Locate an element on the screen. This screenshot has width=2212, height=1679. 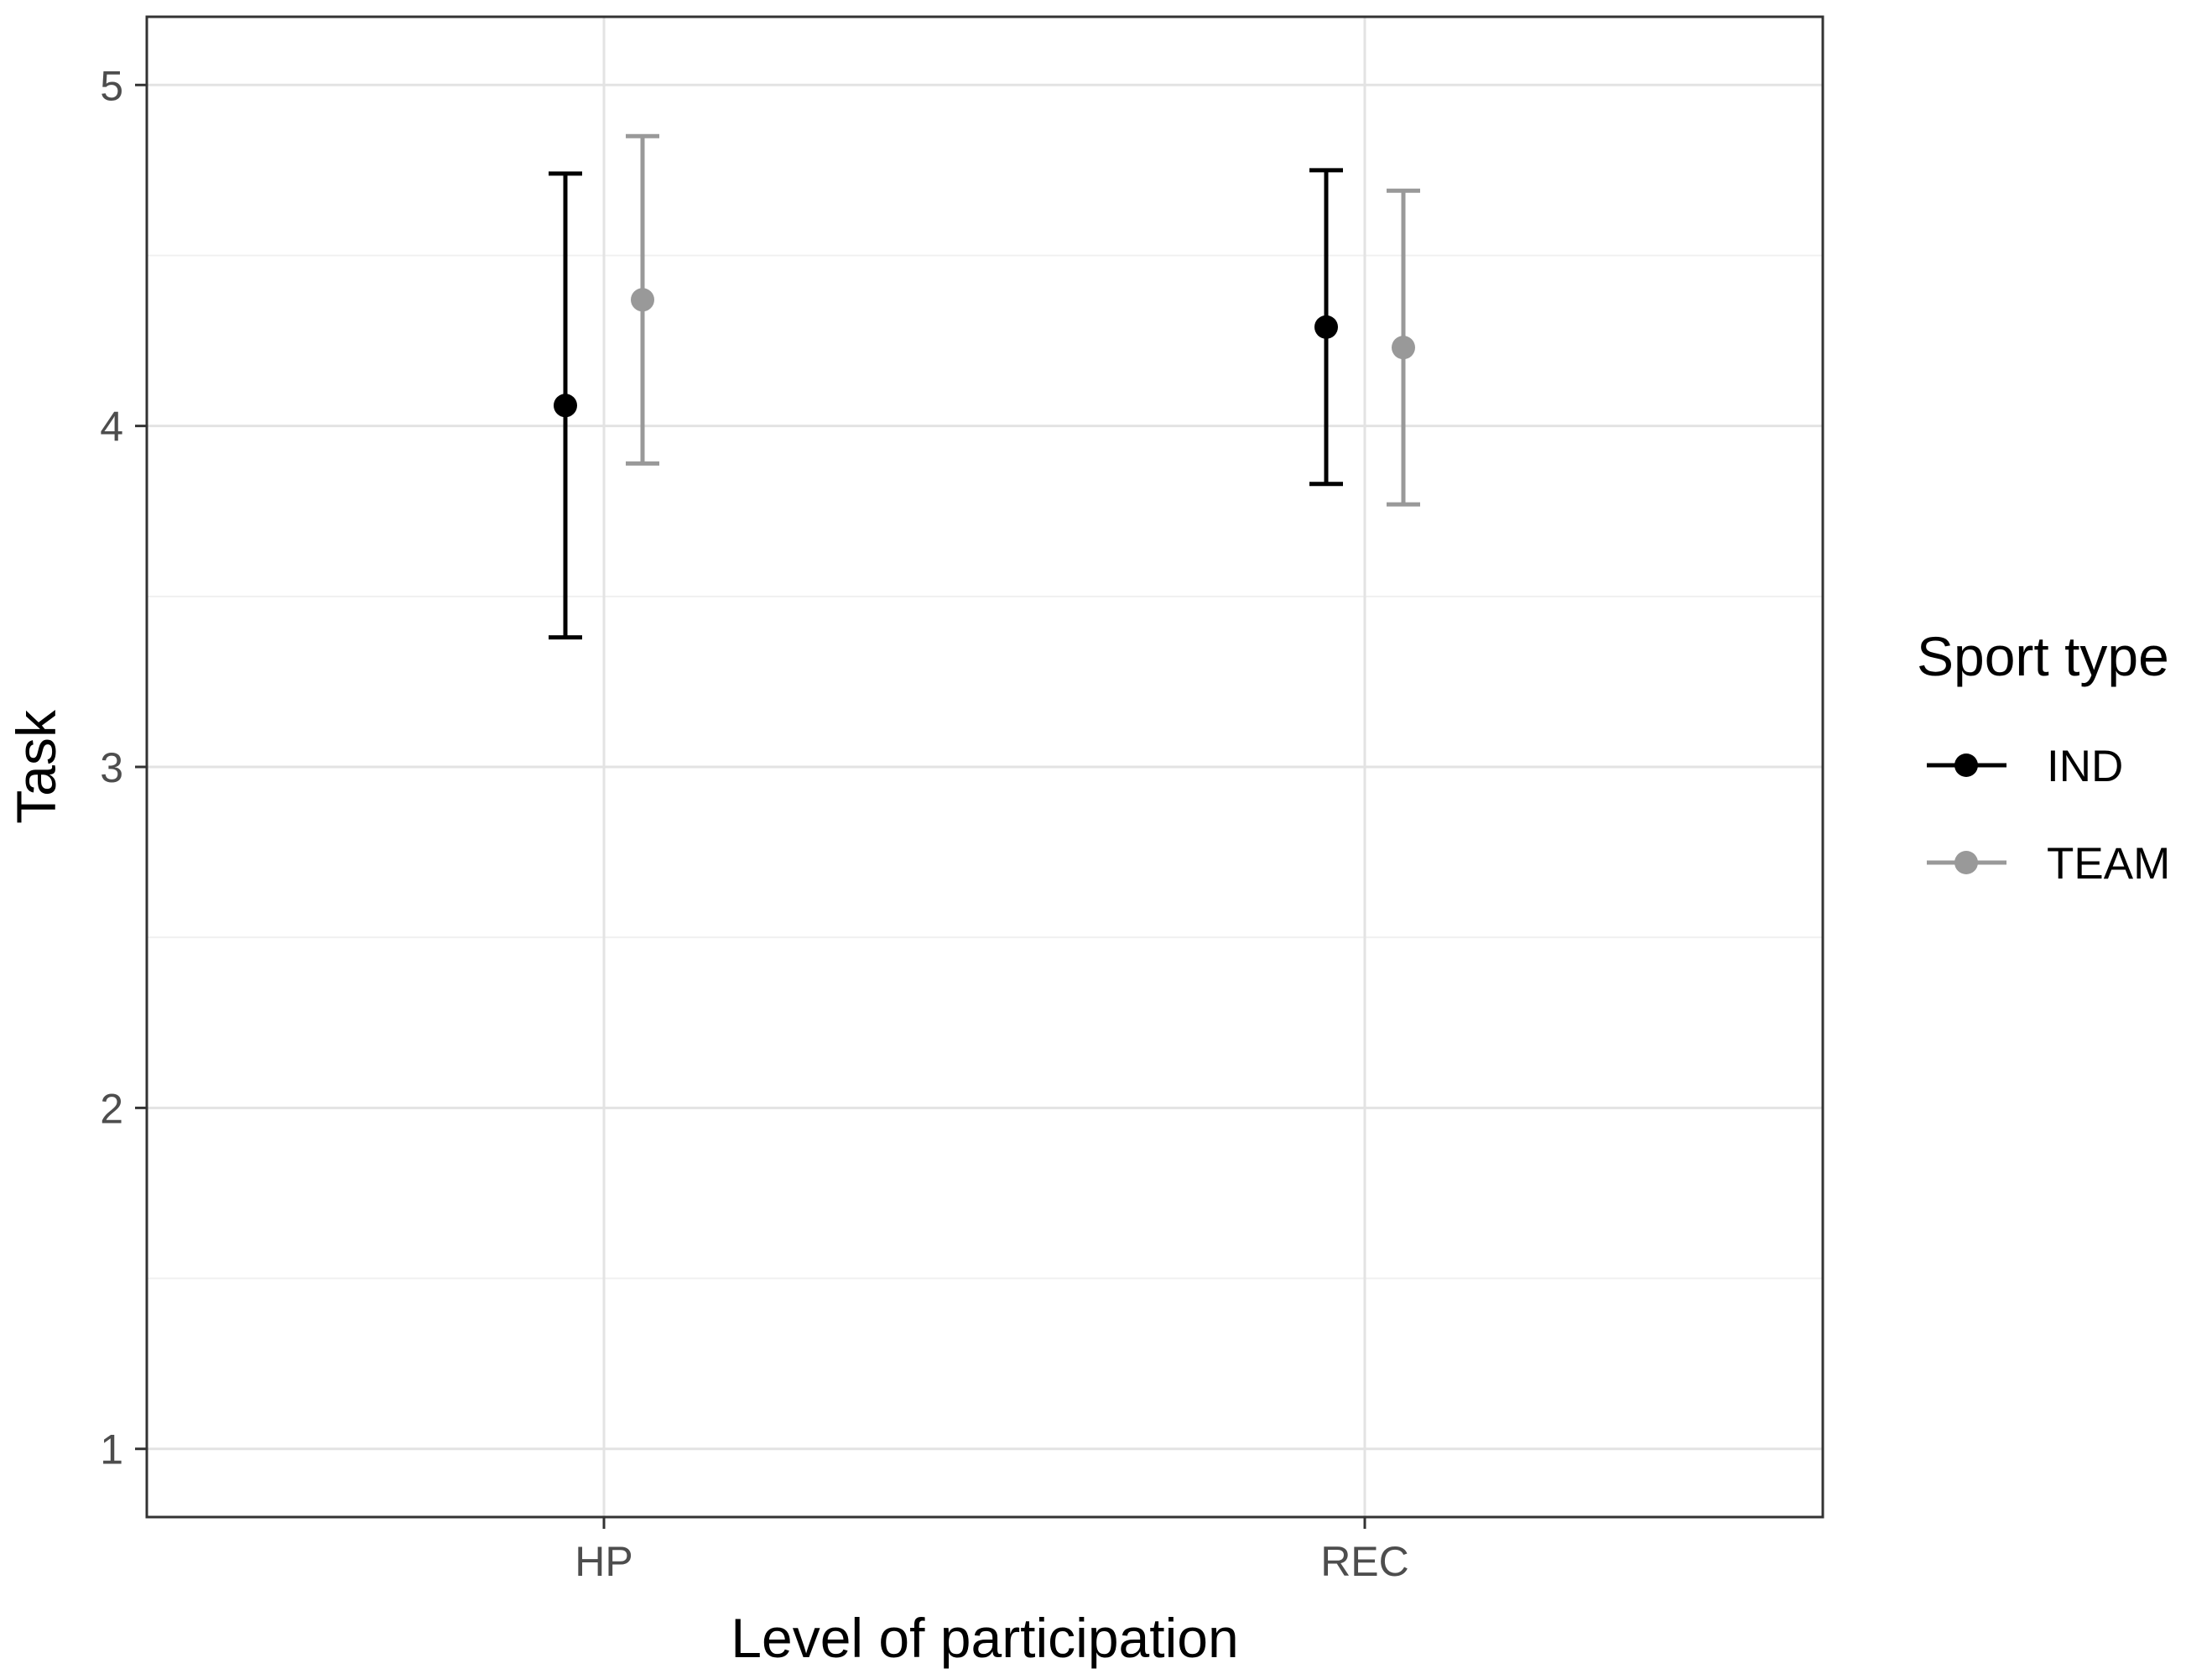
legend-items: IND TEAM is located at coordinates (2048, 816).